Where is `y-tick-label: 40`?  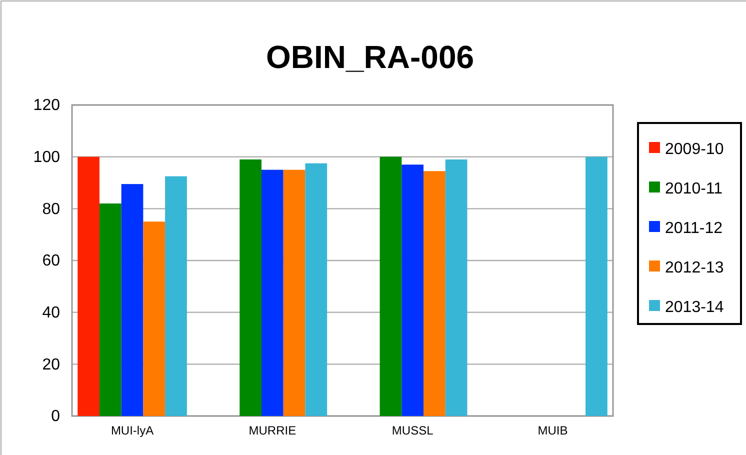 y-tick-label: 40 is located at coordinates (51, 313).